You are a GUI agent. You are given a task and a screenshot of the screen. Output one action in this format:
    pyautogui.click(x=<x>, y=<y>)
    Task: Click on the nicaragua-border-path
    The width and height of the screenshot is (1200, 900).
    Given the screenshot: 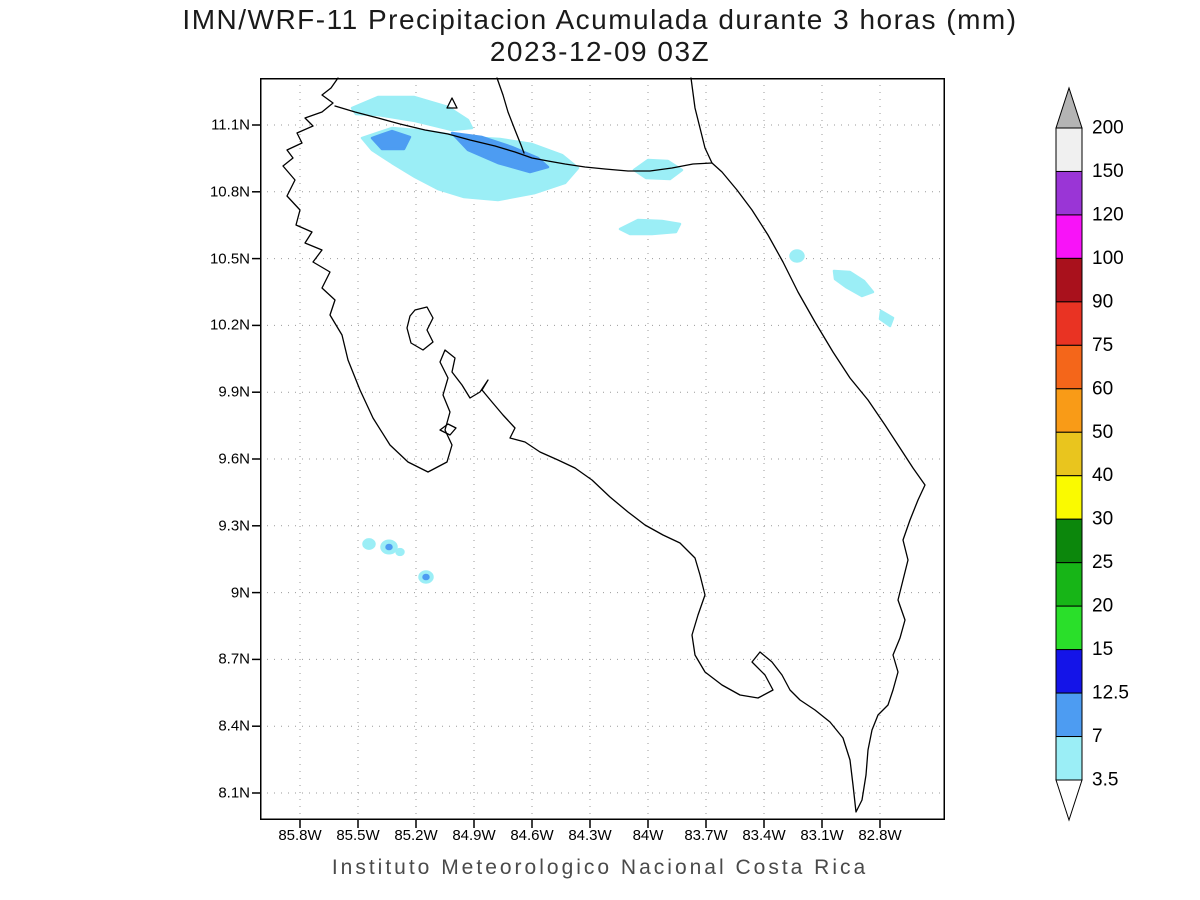 What is the action you would take?
    pyautogui.click(x=523, y=138)
    